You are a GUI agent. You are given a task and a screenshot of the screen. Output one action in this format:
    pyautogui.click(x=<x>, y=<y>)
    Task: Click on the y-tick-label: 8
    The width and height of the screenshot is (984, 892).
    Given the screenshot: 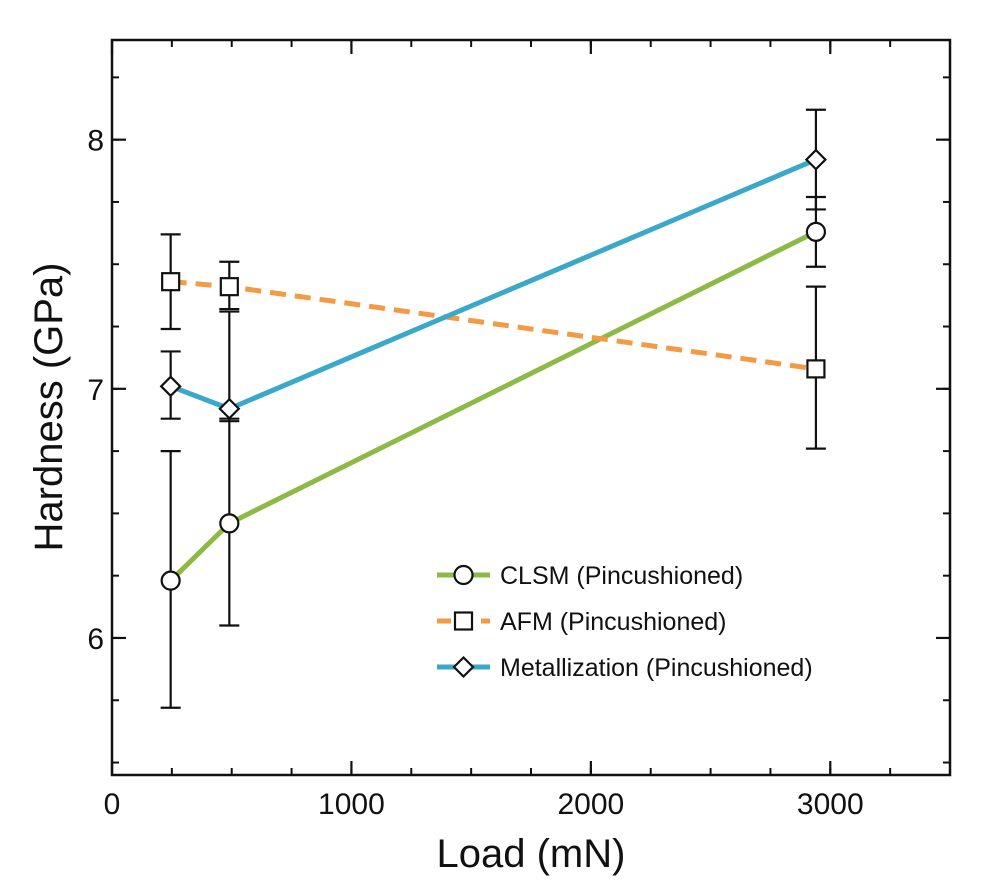 What is the action you would take?
    pyautogui.click(x=95, y=141)
    